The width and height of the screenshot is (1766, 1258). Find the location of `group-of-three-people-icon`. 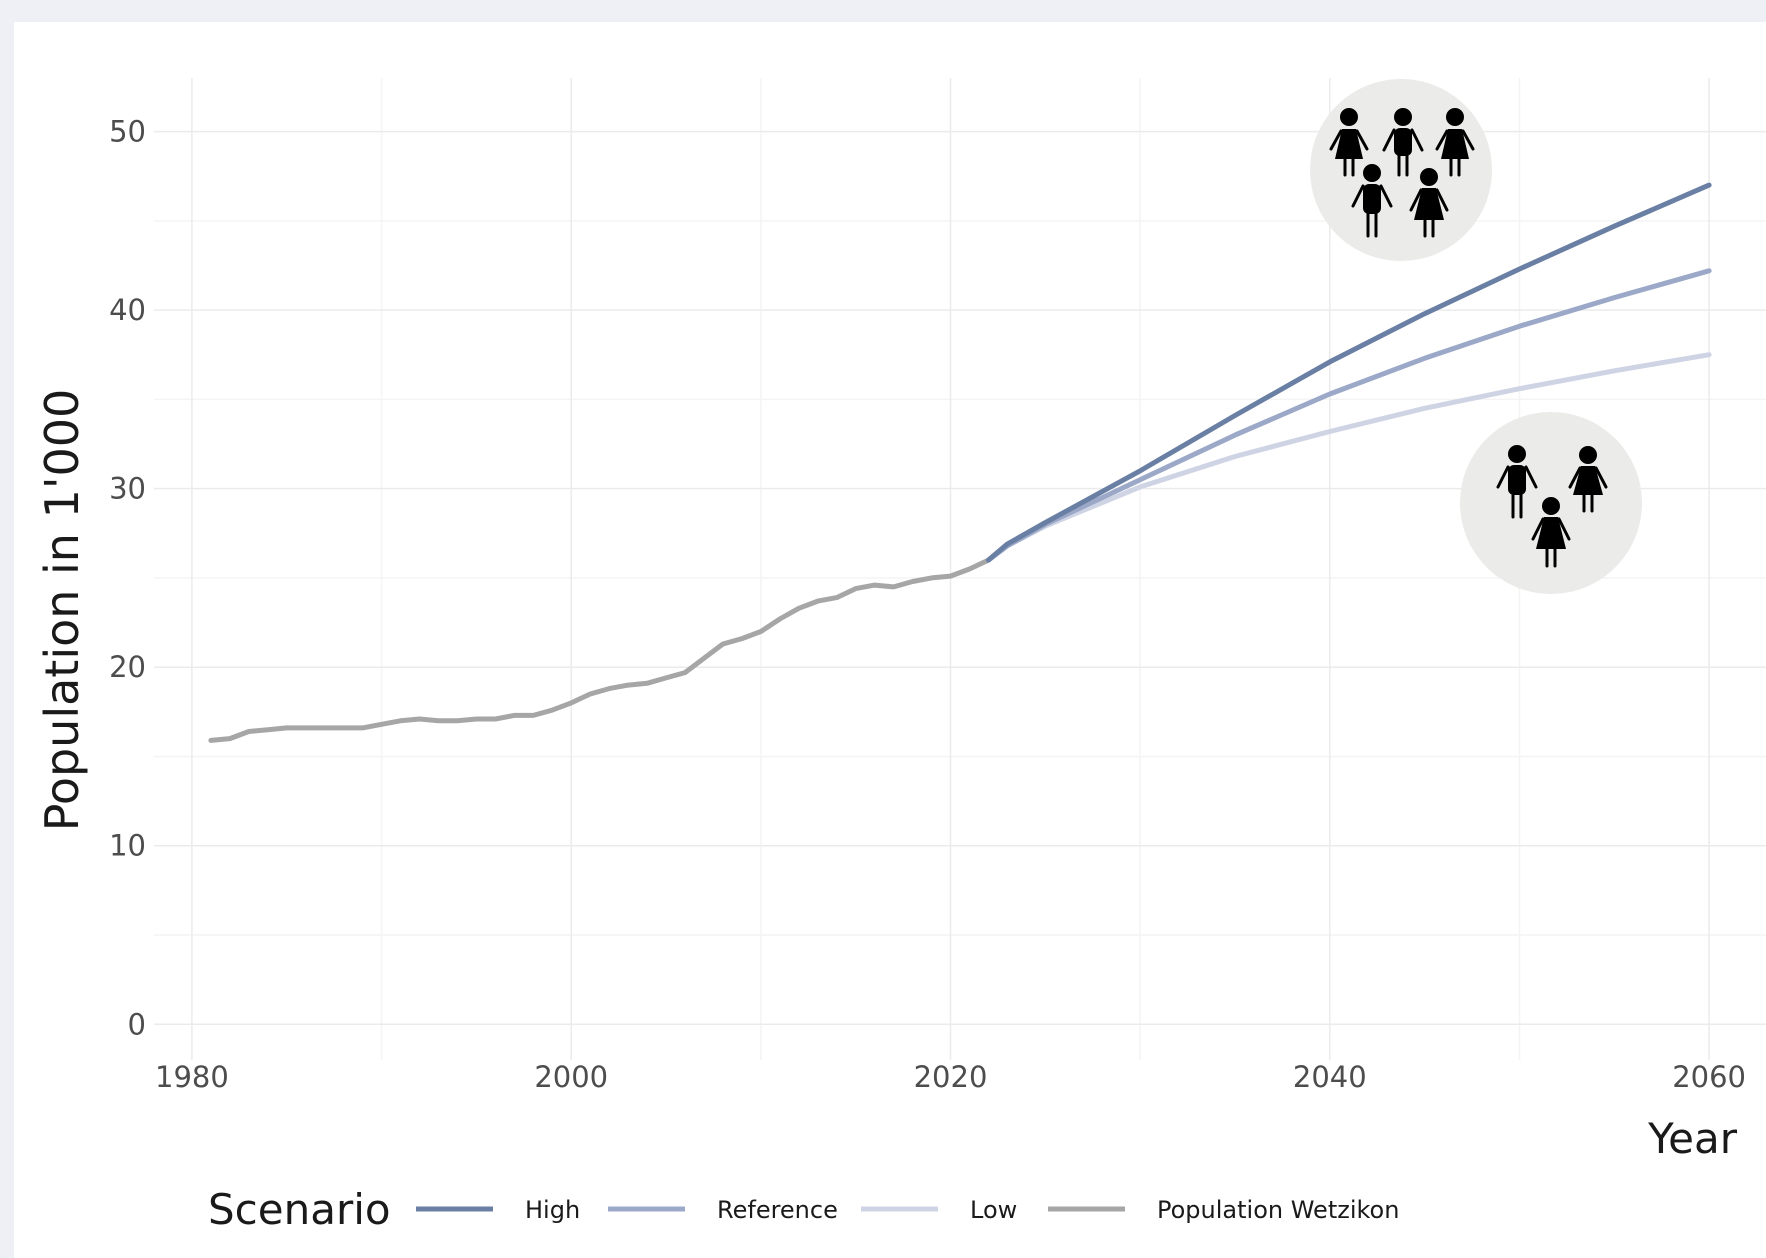

group-of-three-people-icon is located at coordinates (1551, 503).